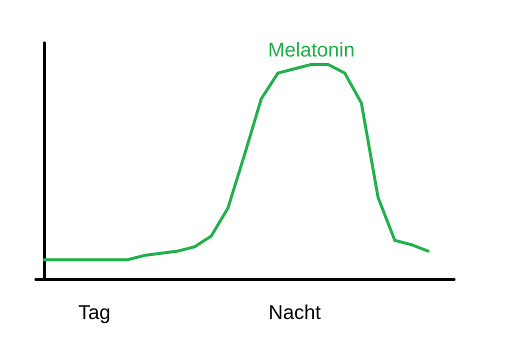  I want to click on x-tick-label: Nacht, so click(295, 313).